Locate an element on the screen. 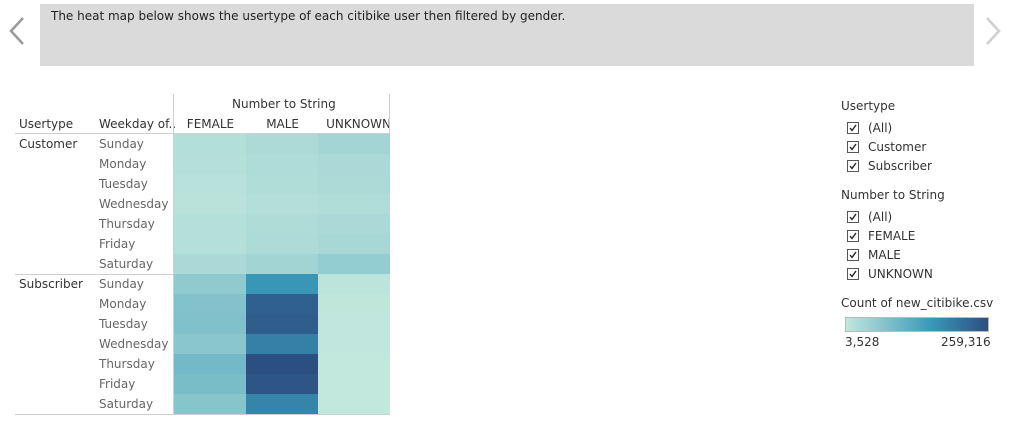 Image resolution: width=1031 pixels, height=432 pixels. gender-filter-option-label: MALE is located at coordinates (884, 255).